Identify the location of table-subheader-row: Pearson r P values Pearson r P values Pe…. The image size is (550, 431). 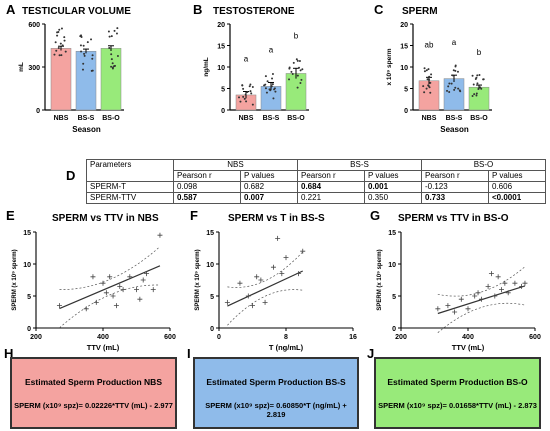
(316, 176).